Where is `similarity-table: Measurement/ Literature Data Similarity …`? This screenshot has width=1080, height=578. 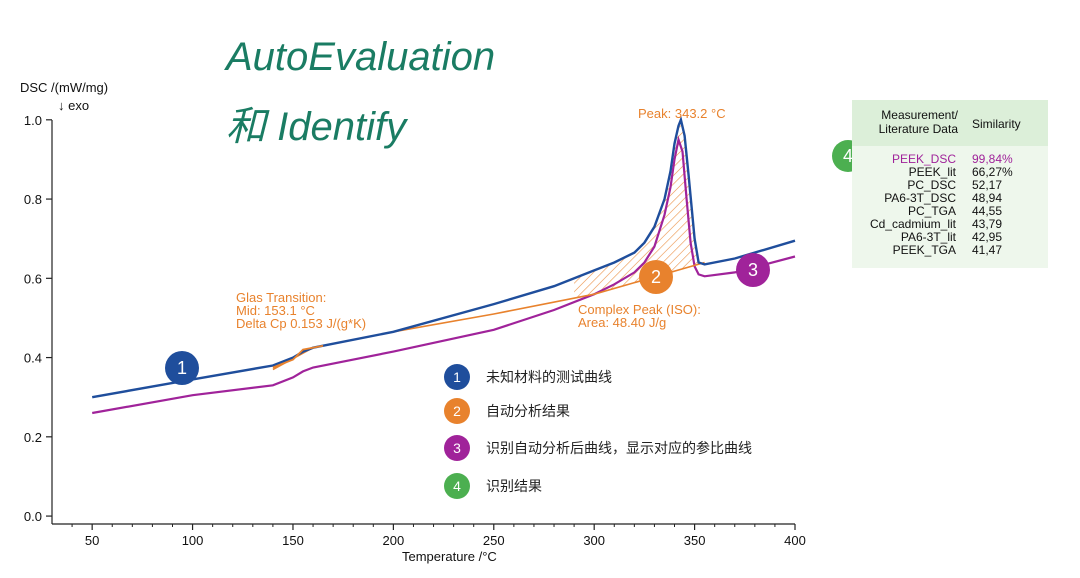 similarity-table: Measurement/ Literature Data Similarity … is located at coordinates (950, 184).